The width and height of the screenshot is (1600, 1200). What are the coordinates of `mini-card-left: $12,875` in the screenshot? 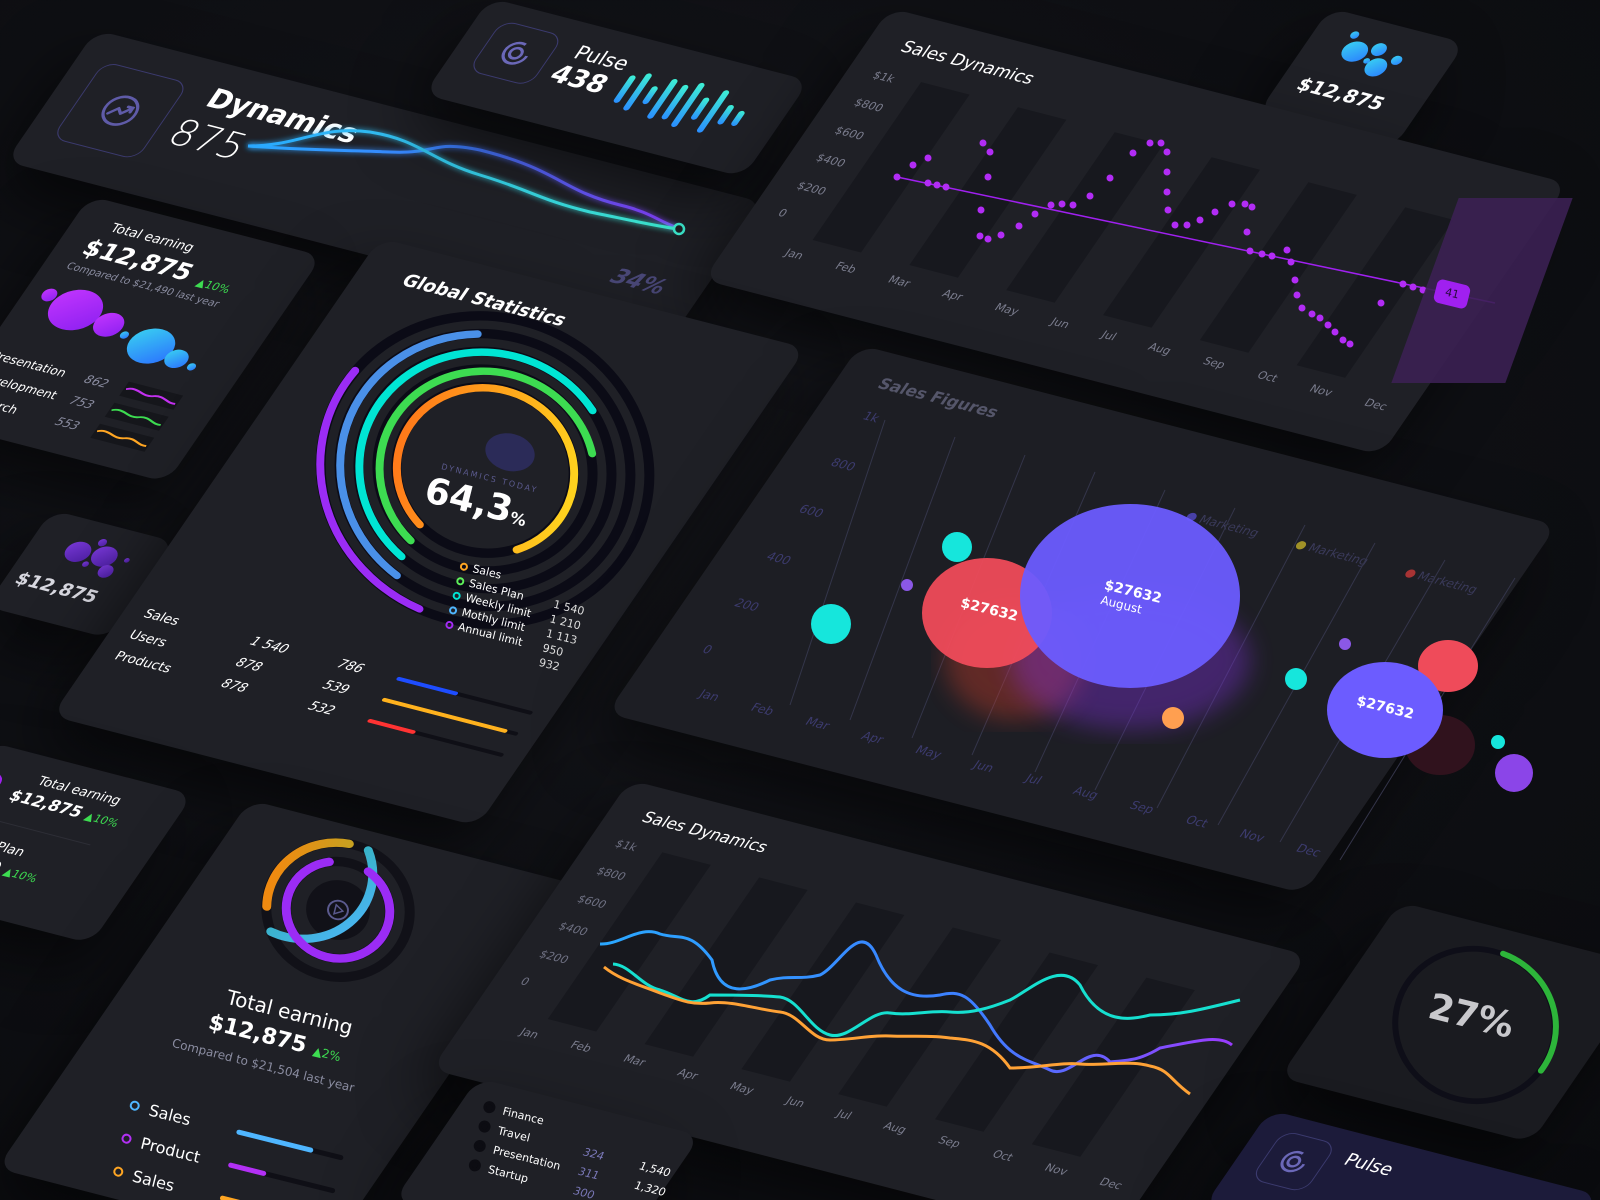 It's located at (88, 574).